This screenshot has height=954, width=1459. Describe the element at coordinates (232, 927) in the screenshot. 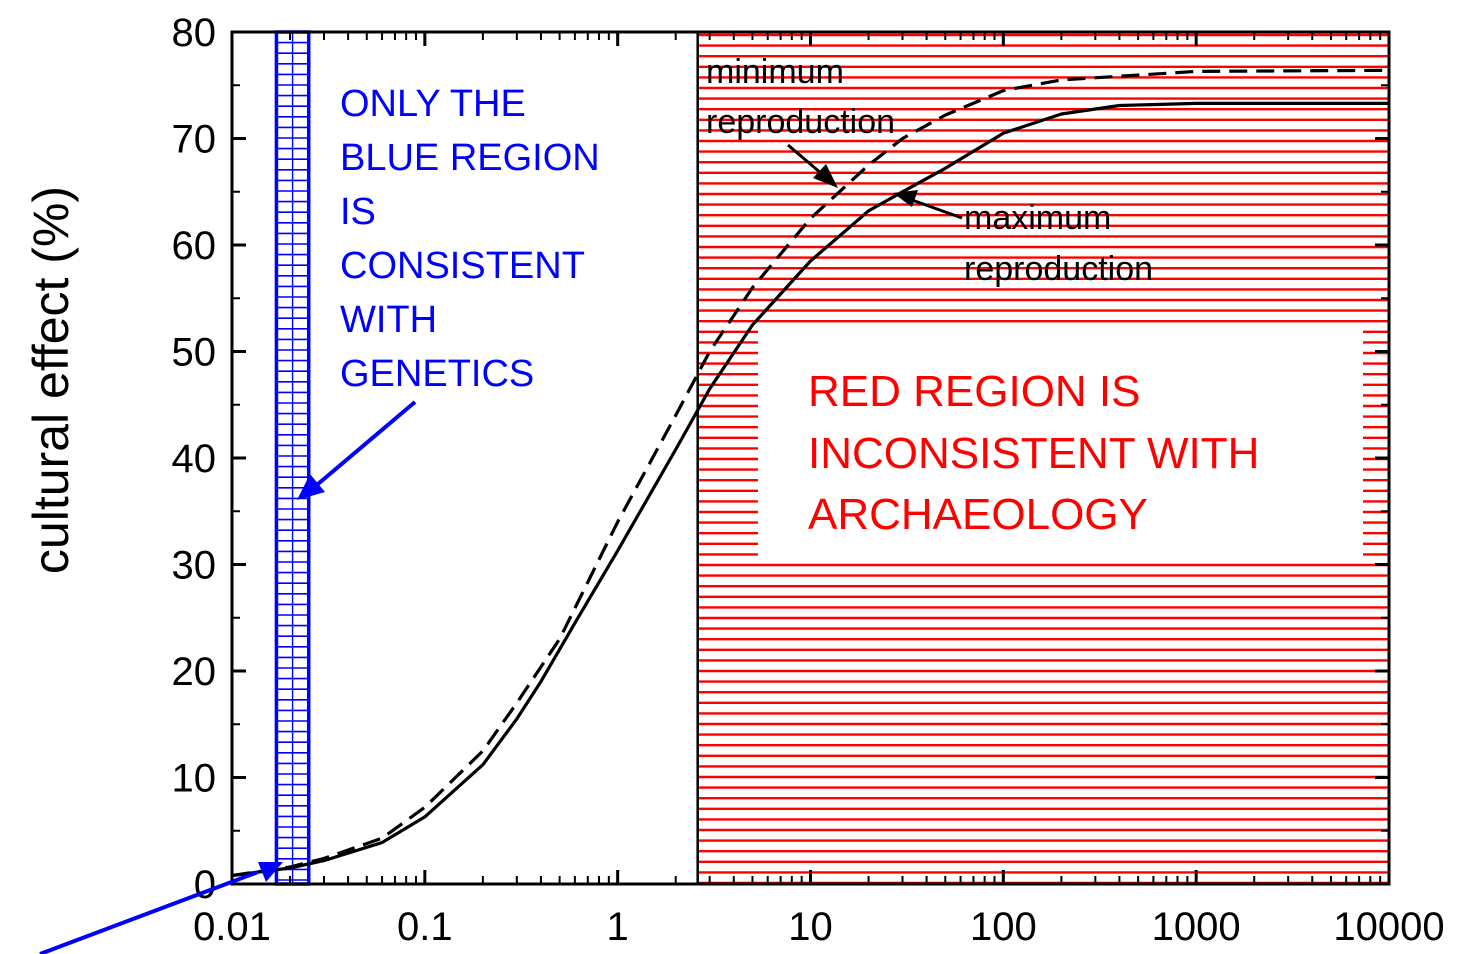

I see `x-tick-label: 0.01` at that location.